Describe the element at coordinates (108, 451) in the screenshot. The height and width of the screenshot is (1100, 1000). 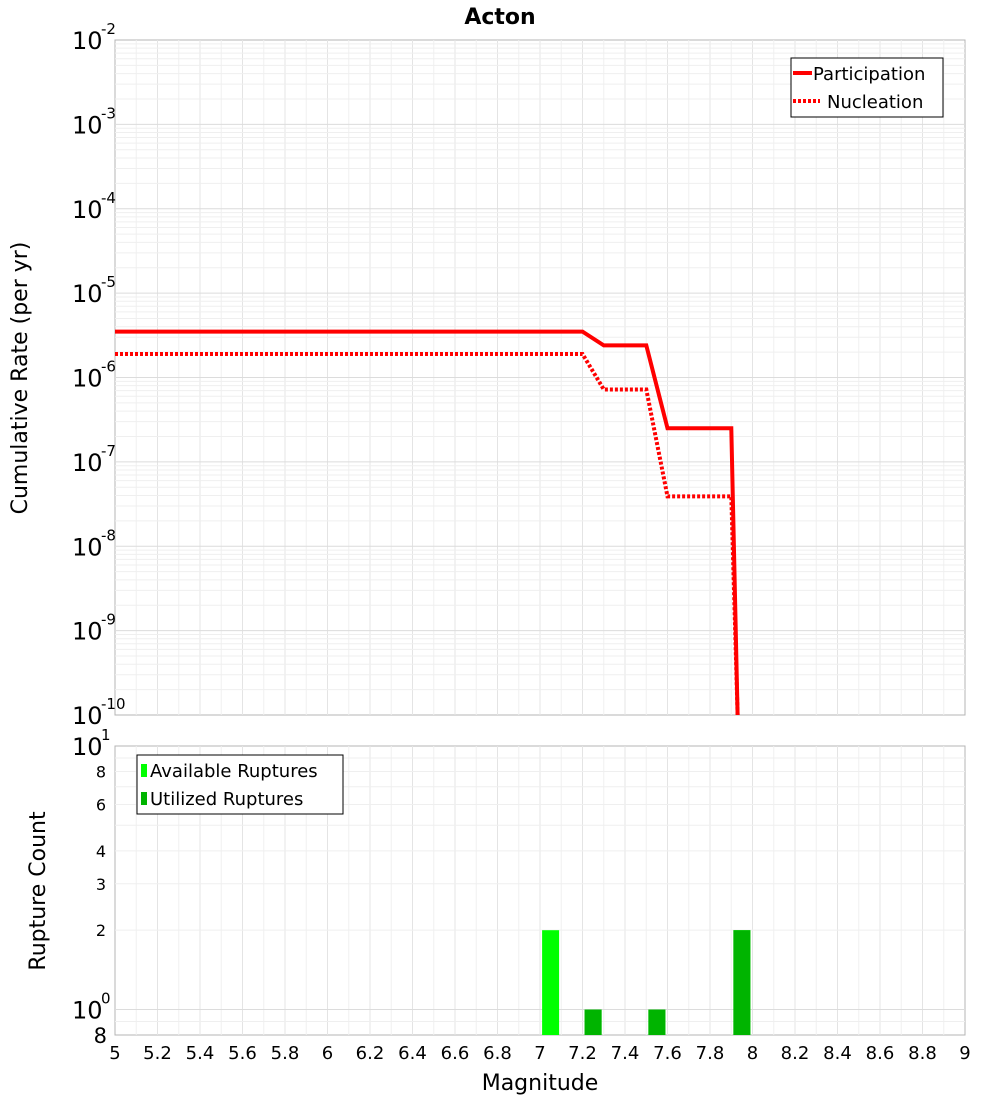
I see `rate-y-tick-exponent: -7` at that location.